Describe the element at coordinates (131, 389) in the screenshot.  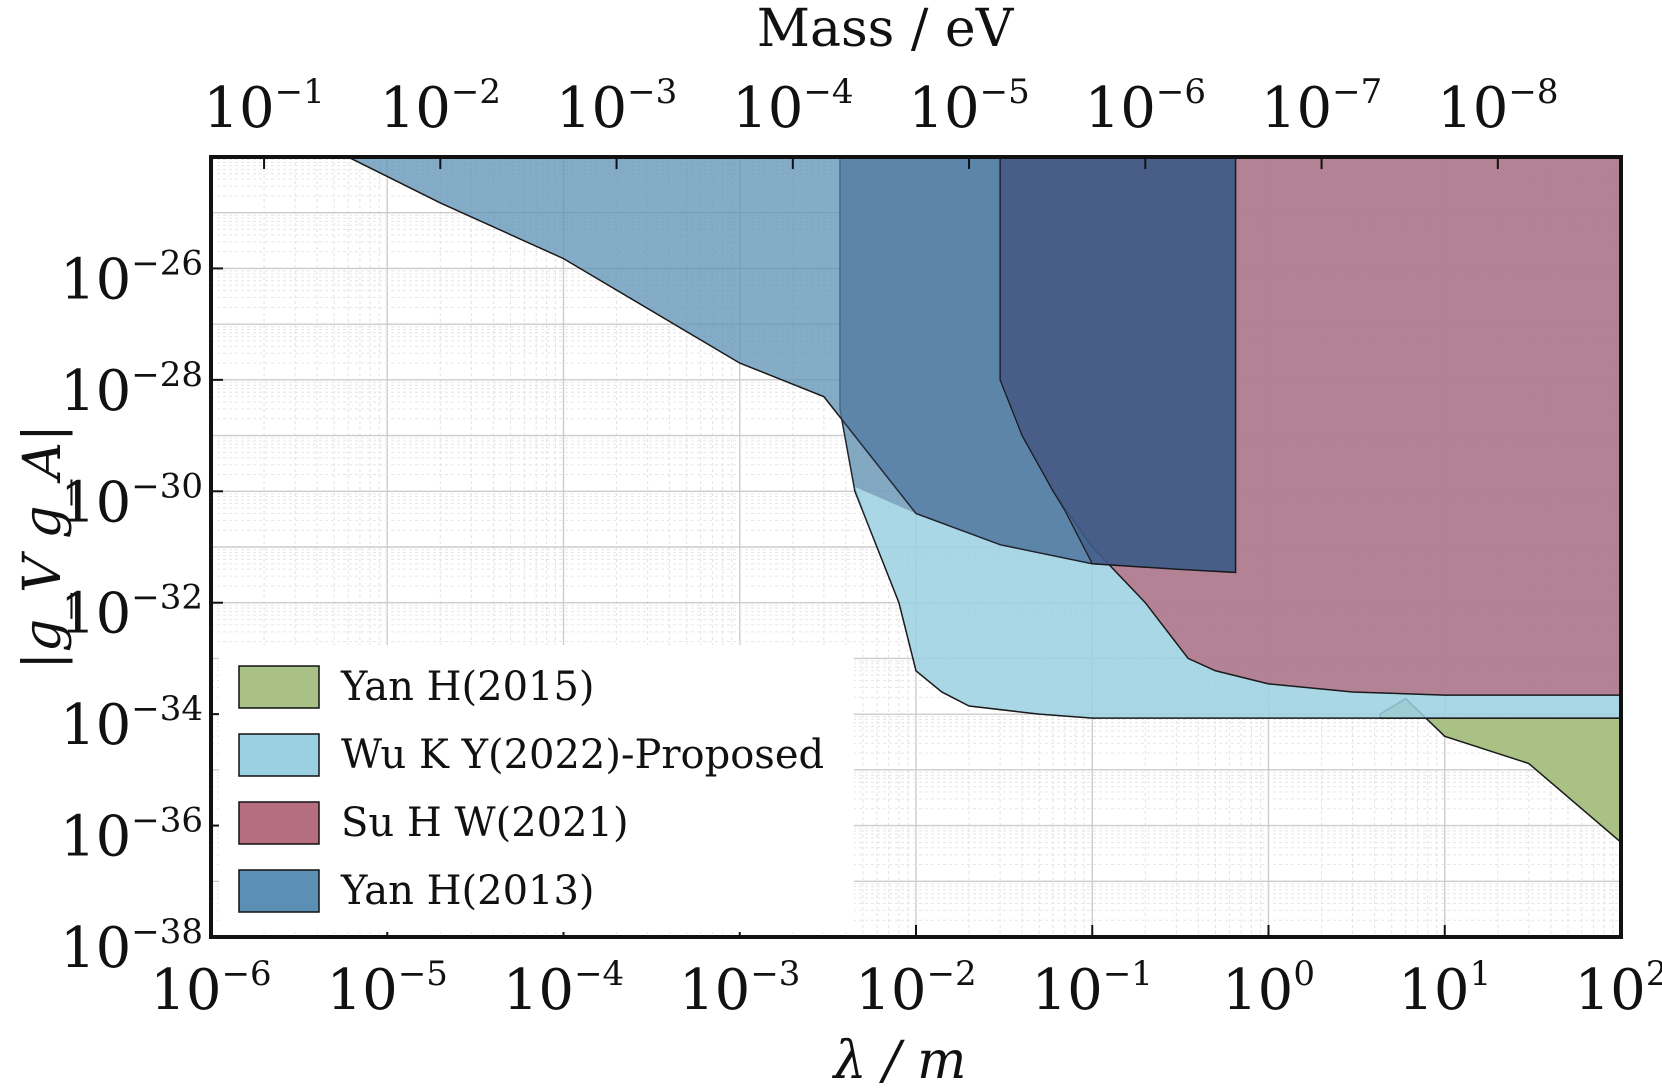
I see `y-tick-label: 10−28` at that location.